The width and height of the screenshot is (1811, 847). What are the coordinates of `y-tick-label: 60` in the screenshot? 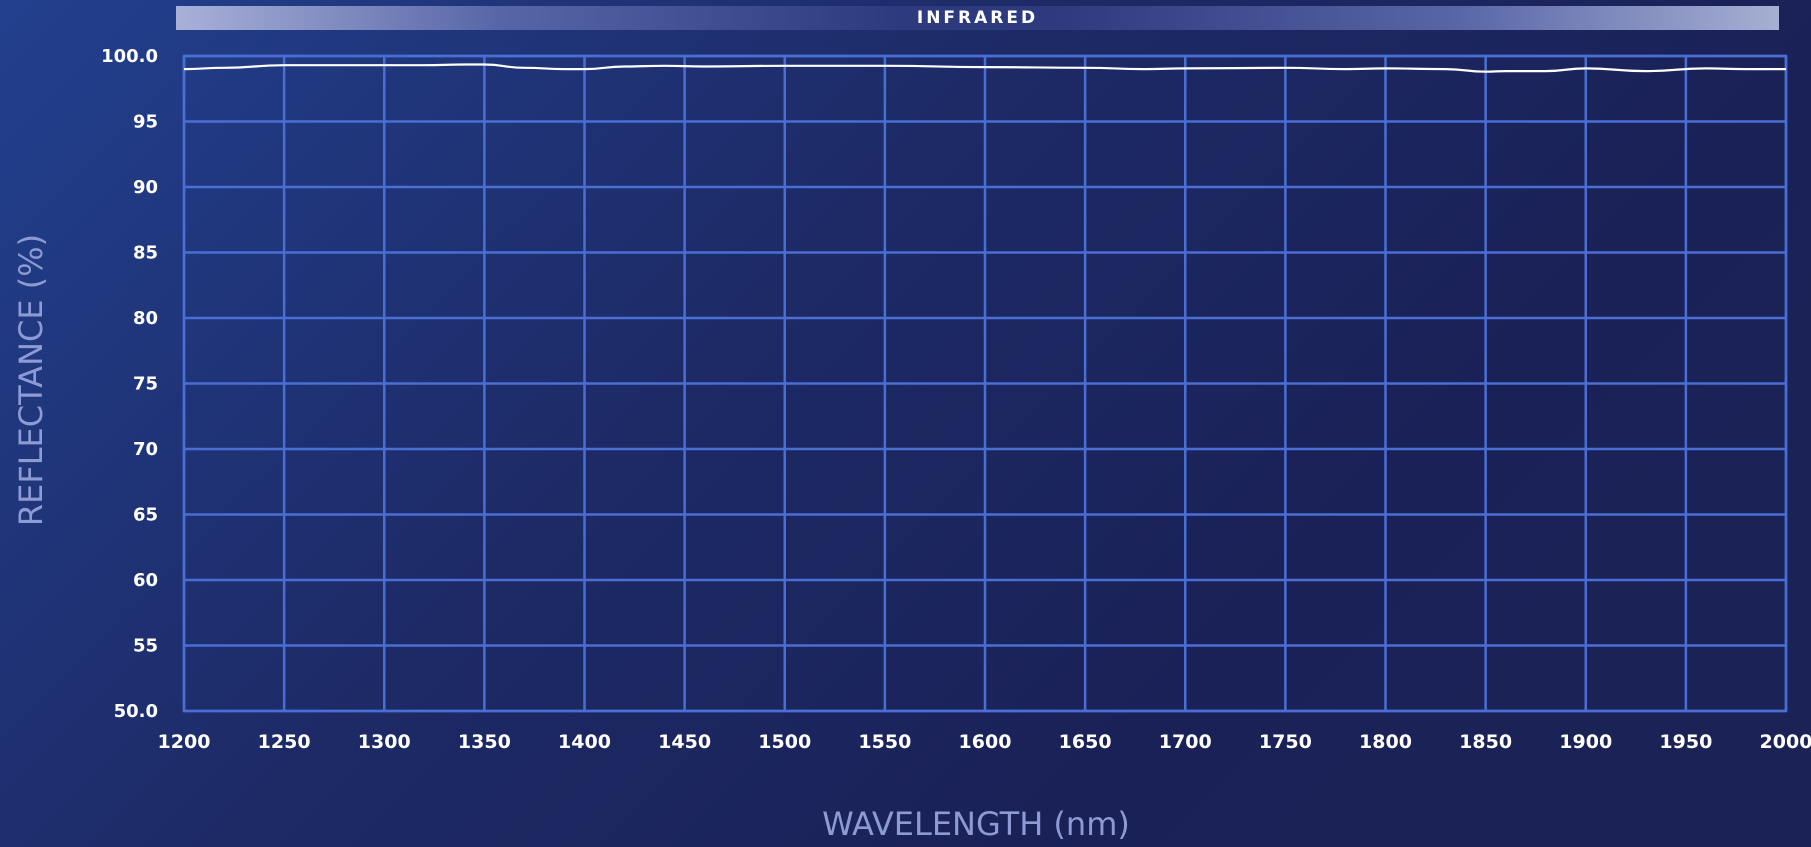 It's located at (145, 580).